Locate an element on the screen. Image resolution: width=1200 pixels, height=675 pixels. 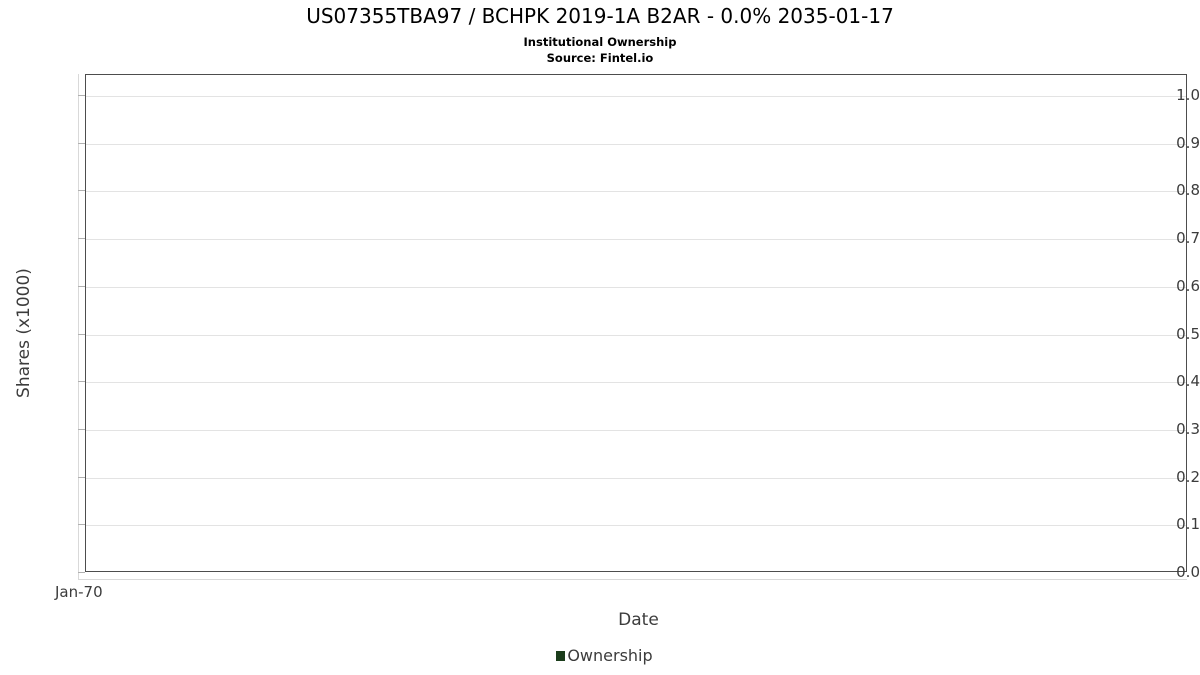
x-tick-label: Jan-70 is located at coordinates (79, 592).